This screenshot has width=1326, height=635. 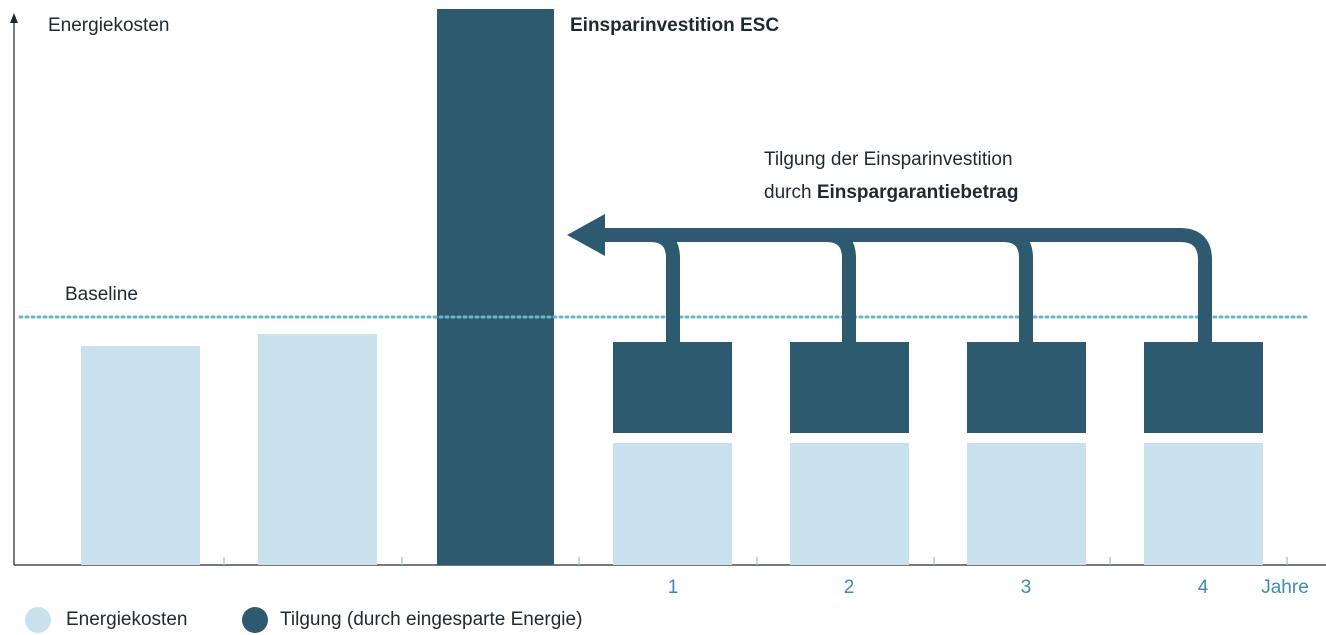 I want to click on legend-label: Tilgung (durch eingesparte Energie), so click(x=431, y=619).